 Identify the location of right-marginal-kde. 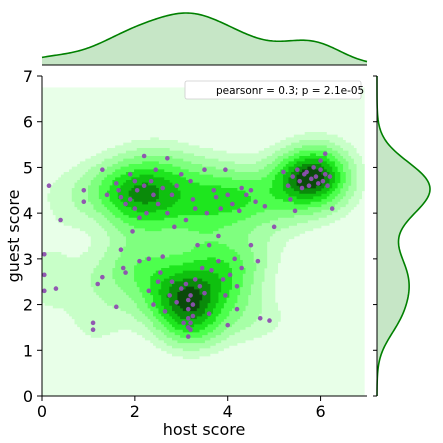
(403, 236).